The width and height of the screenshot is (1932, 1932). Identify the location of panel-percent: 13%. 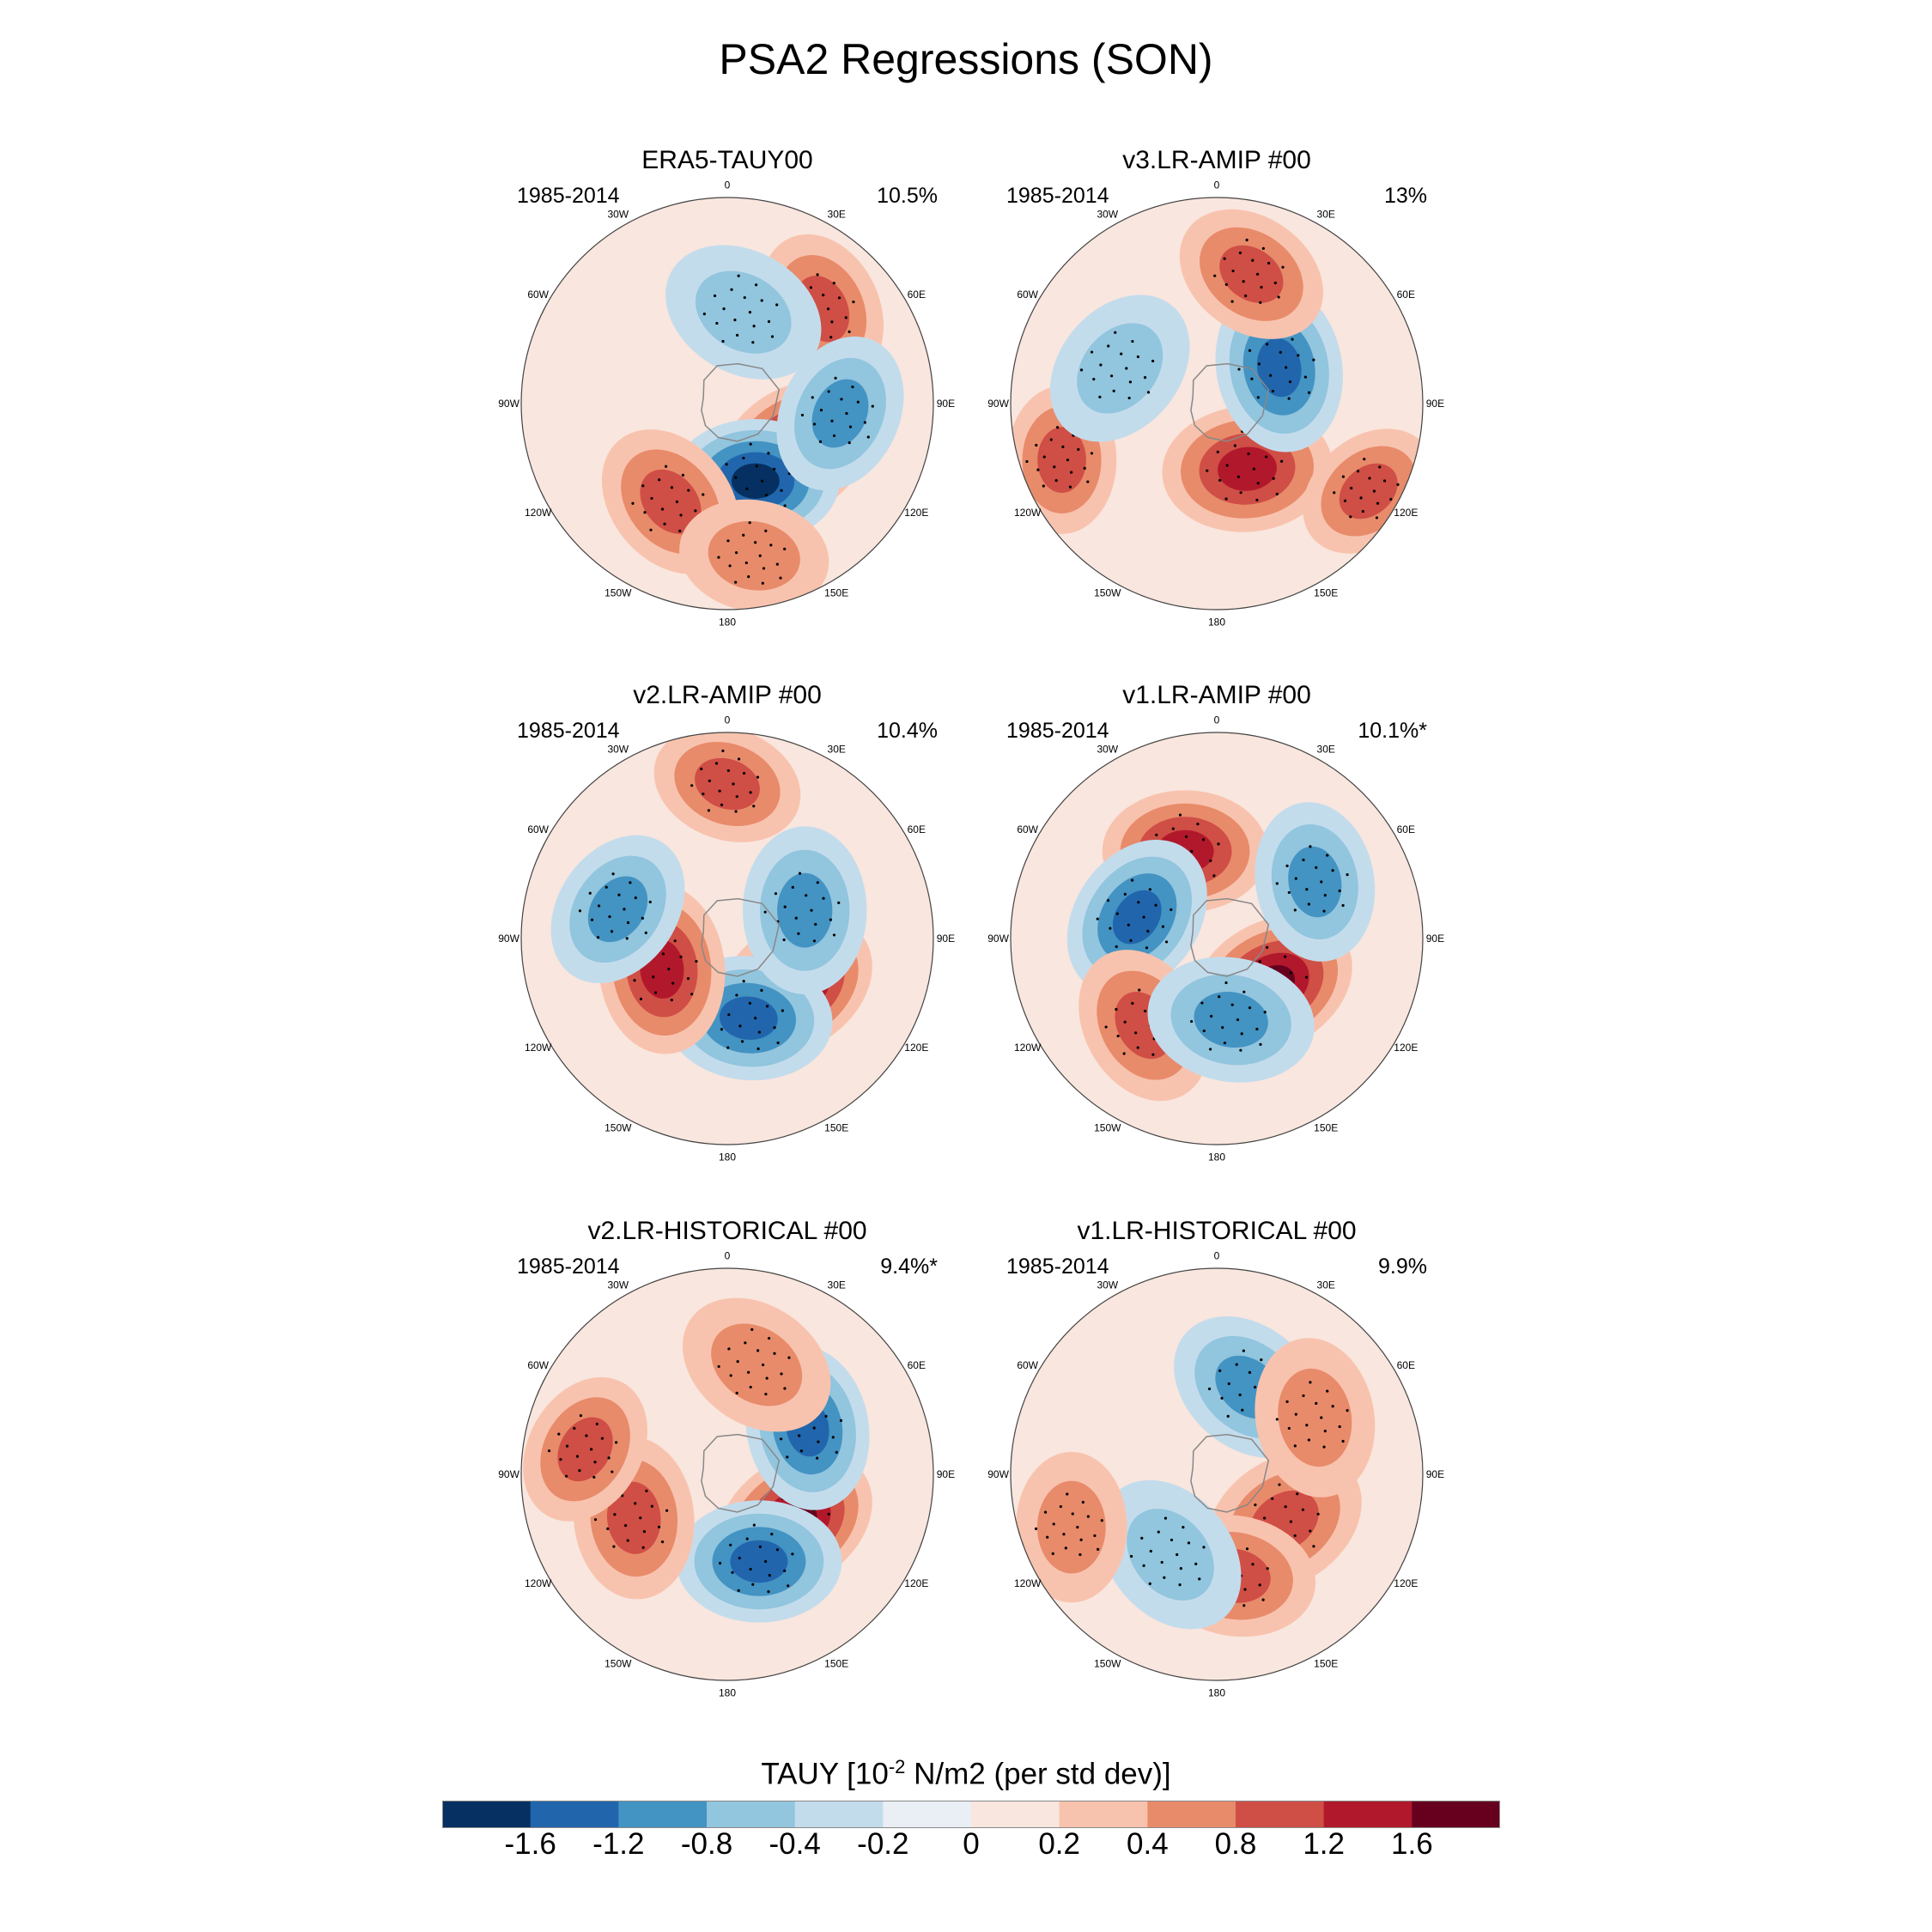
(1405, 196).